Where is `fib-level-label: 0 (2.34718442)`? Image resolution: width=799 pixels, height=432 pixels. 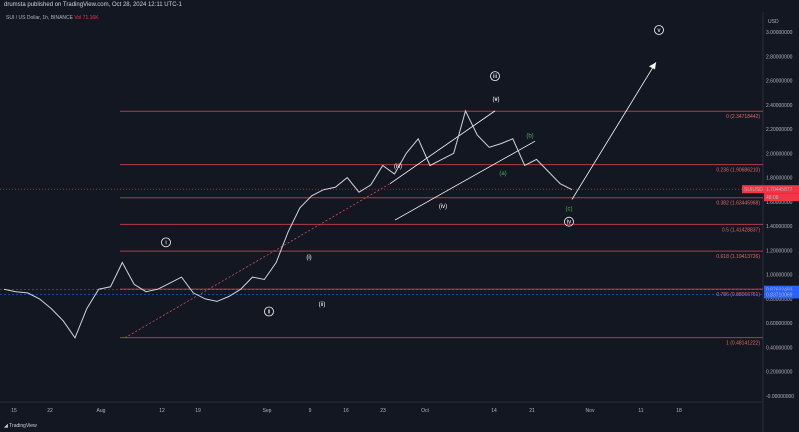 fib-level-label: 0 (2.34718442) is located at coordinates (743, 117).